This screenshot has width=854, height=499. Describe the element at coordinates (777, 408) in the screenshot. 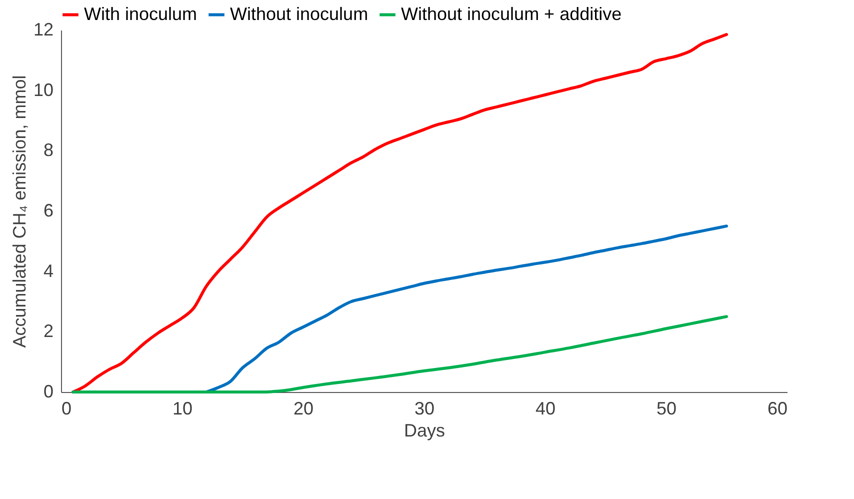

I see `x-tick-label: 60` at that location.